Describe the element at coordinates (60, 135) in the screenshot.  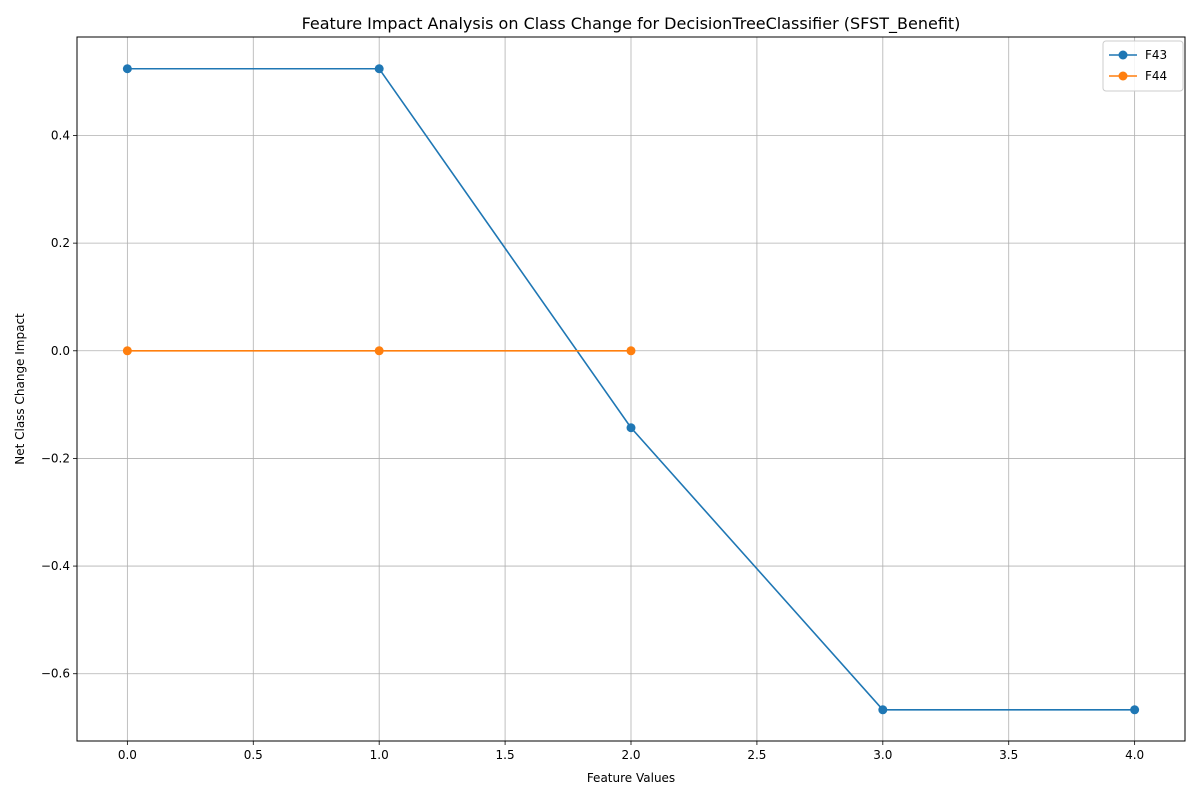
I see `y-tick-label: 0.4` at that location.